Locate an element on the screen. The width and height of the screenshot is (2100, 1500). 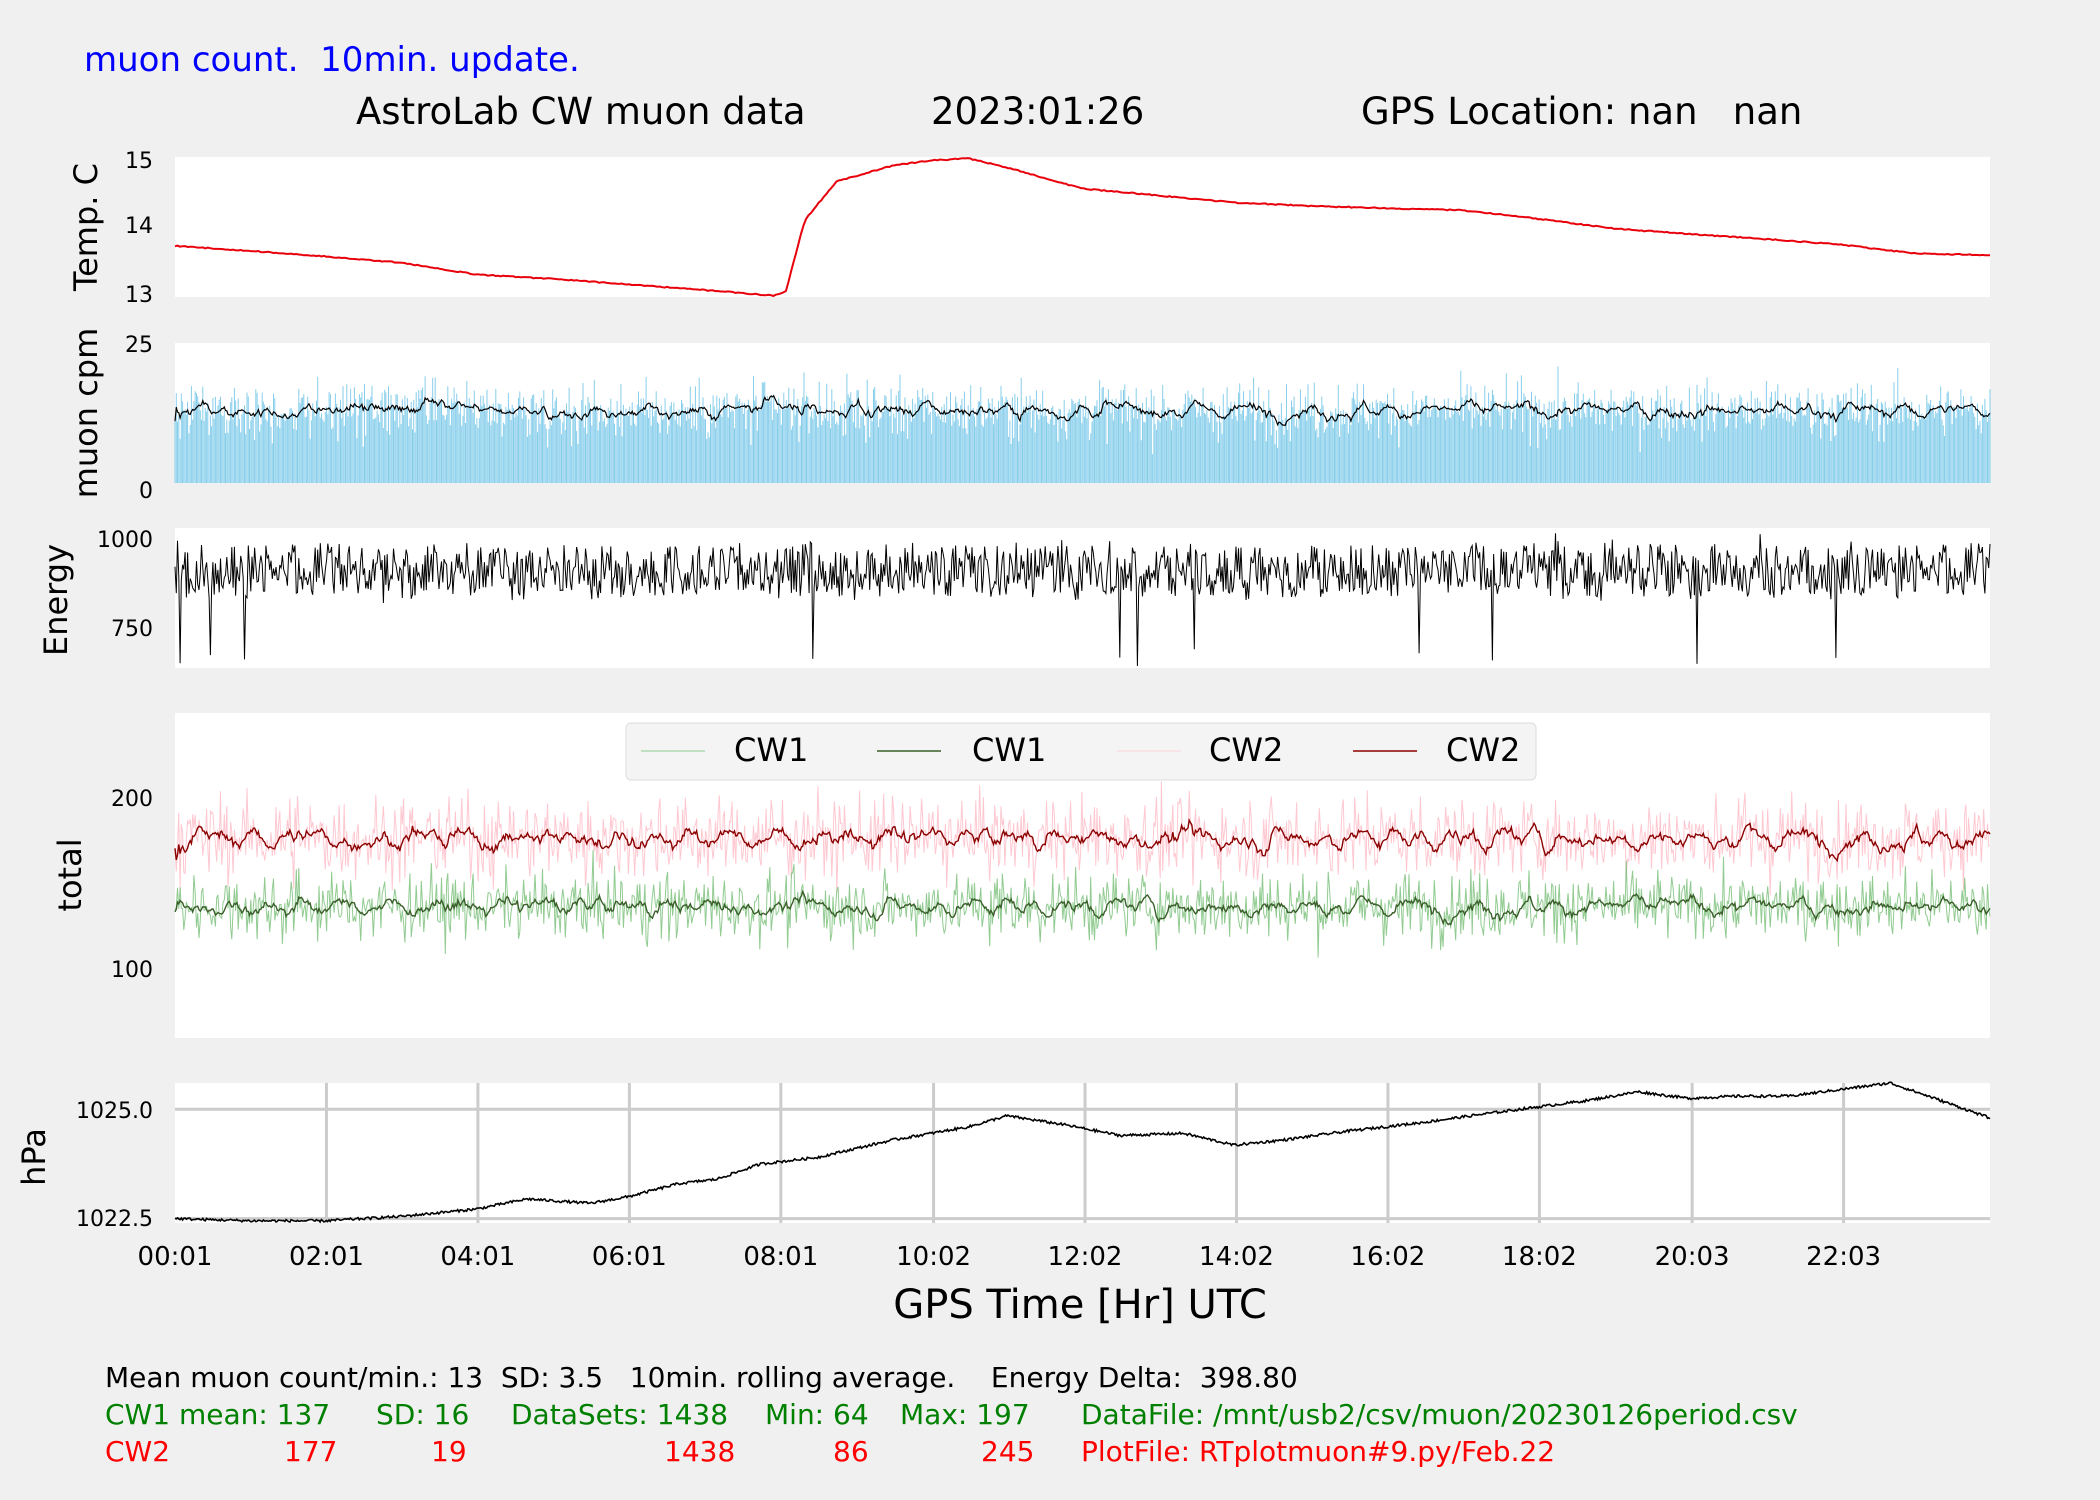
pressure-panel is located at coordinates (1082, 1153).